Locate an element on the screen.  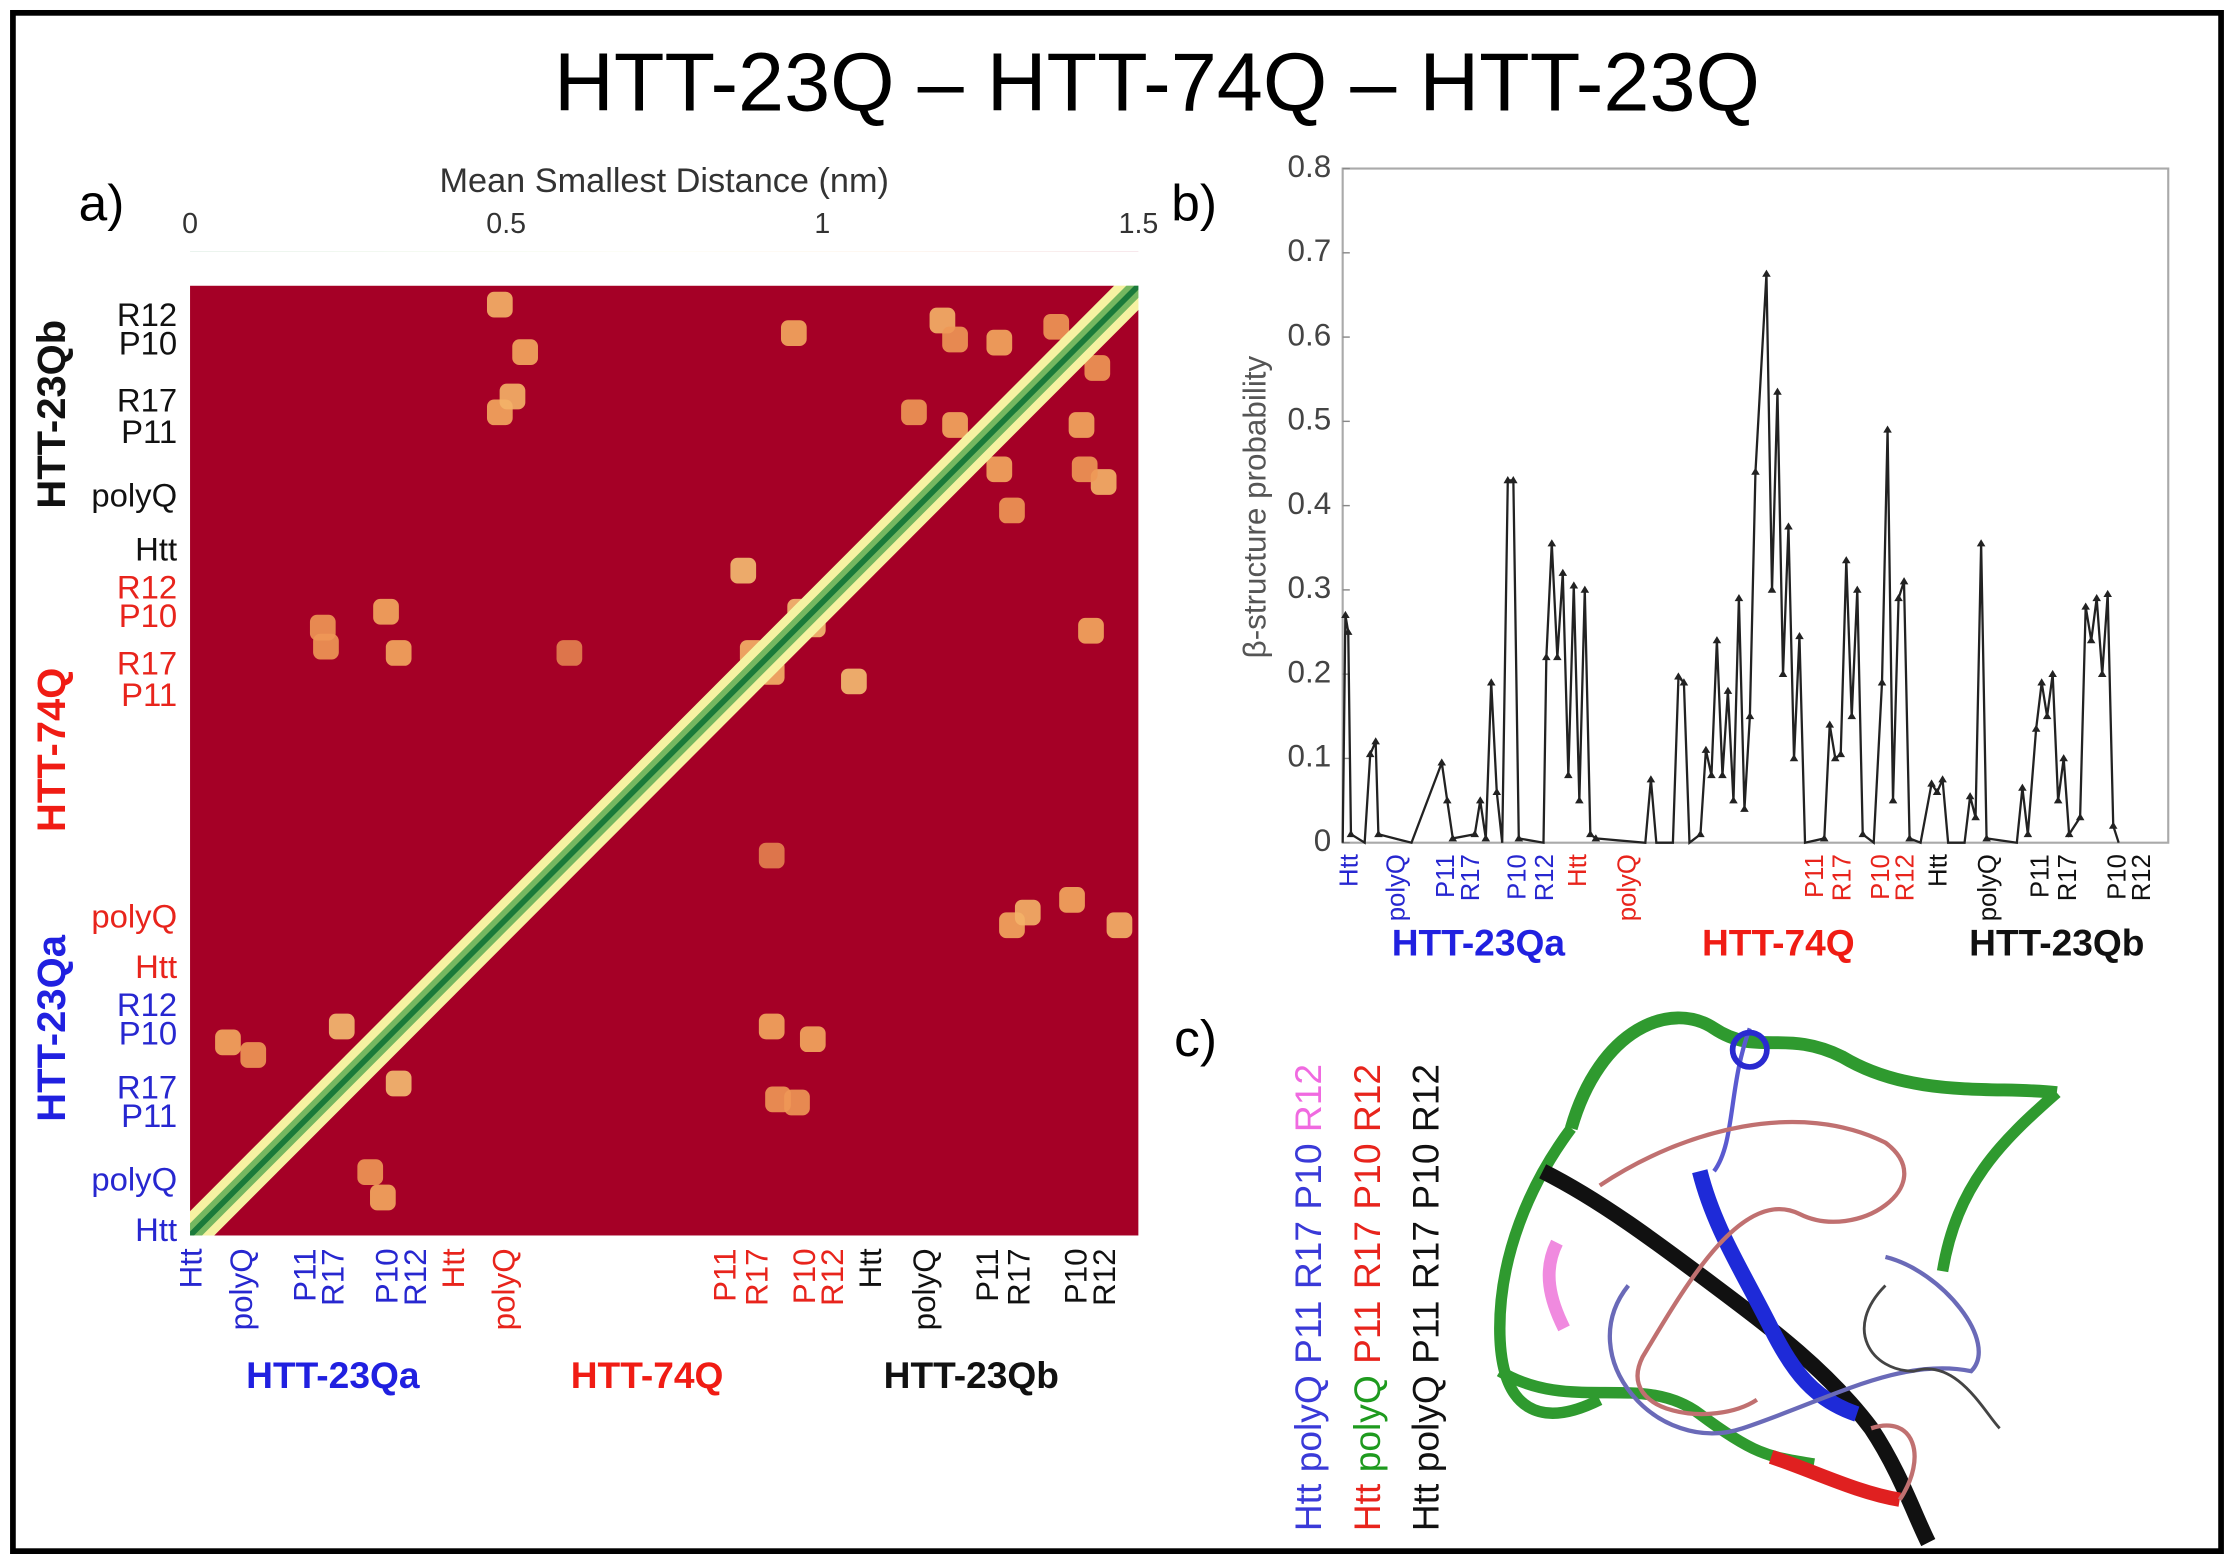
legend-word: R17 is located at coordinates (1367, 1255).